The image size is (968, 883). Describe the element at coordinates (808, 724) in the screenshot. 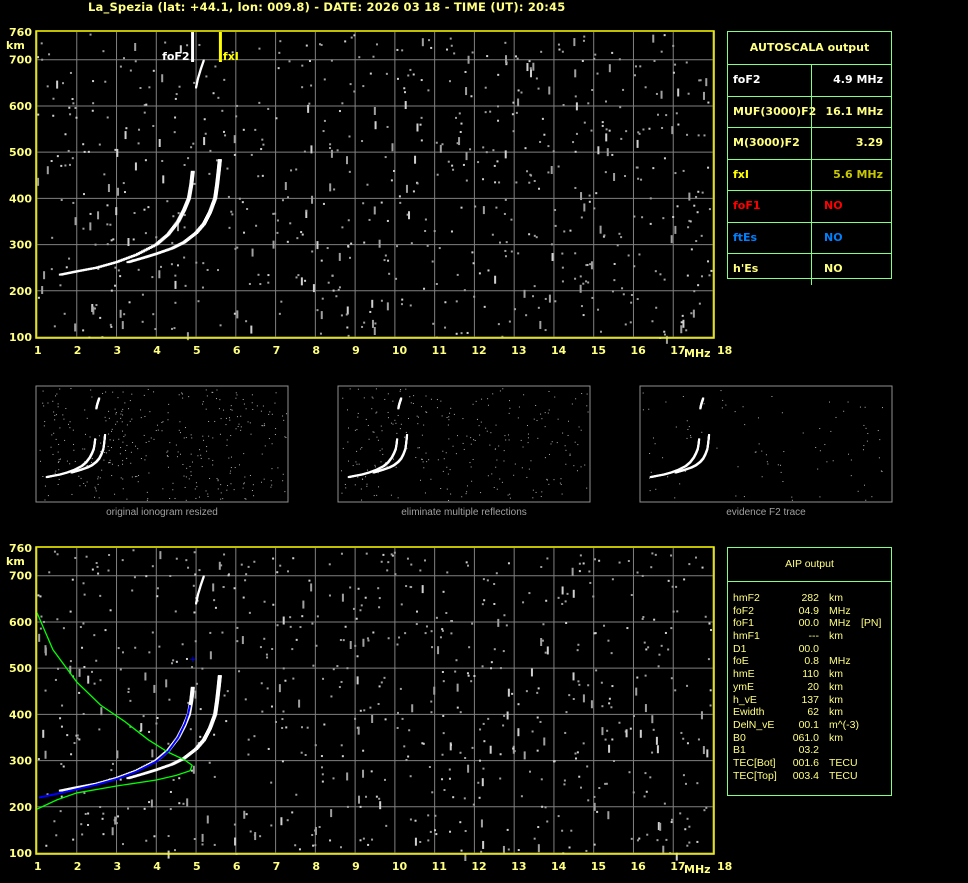

I see `aip-cell: 00.1` at that location.